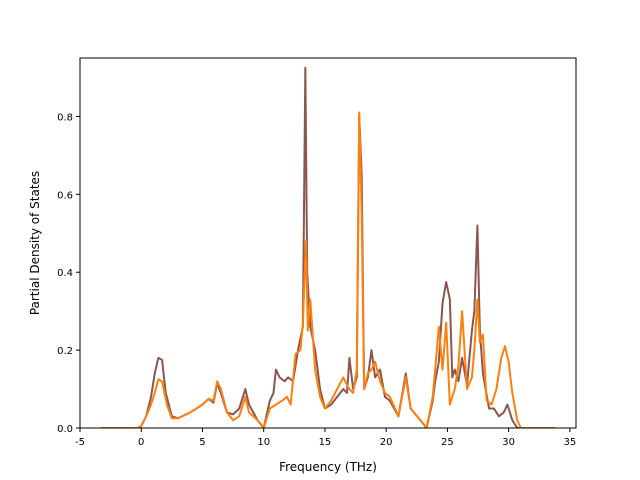 This screenshot has width=640, height=480. Describe the element at coordinates (328, 467) in the screenshot. I see `x-axis-label: Frequency (THz)` at that location.